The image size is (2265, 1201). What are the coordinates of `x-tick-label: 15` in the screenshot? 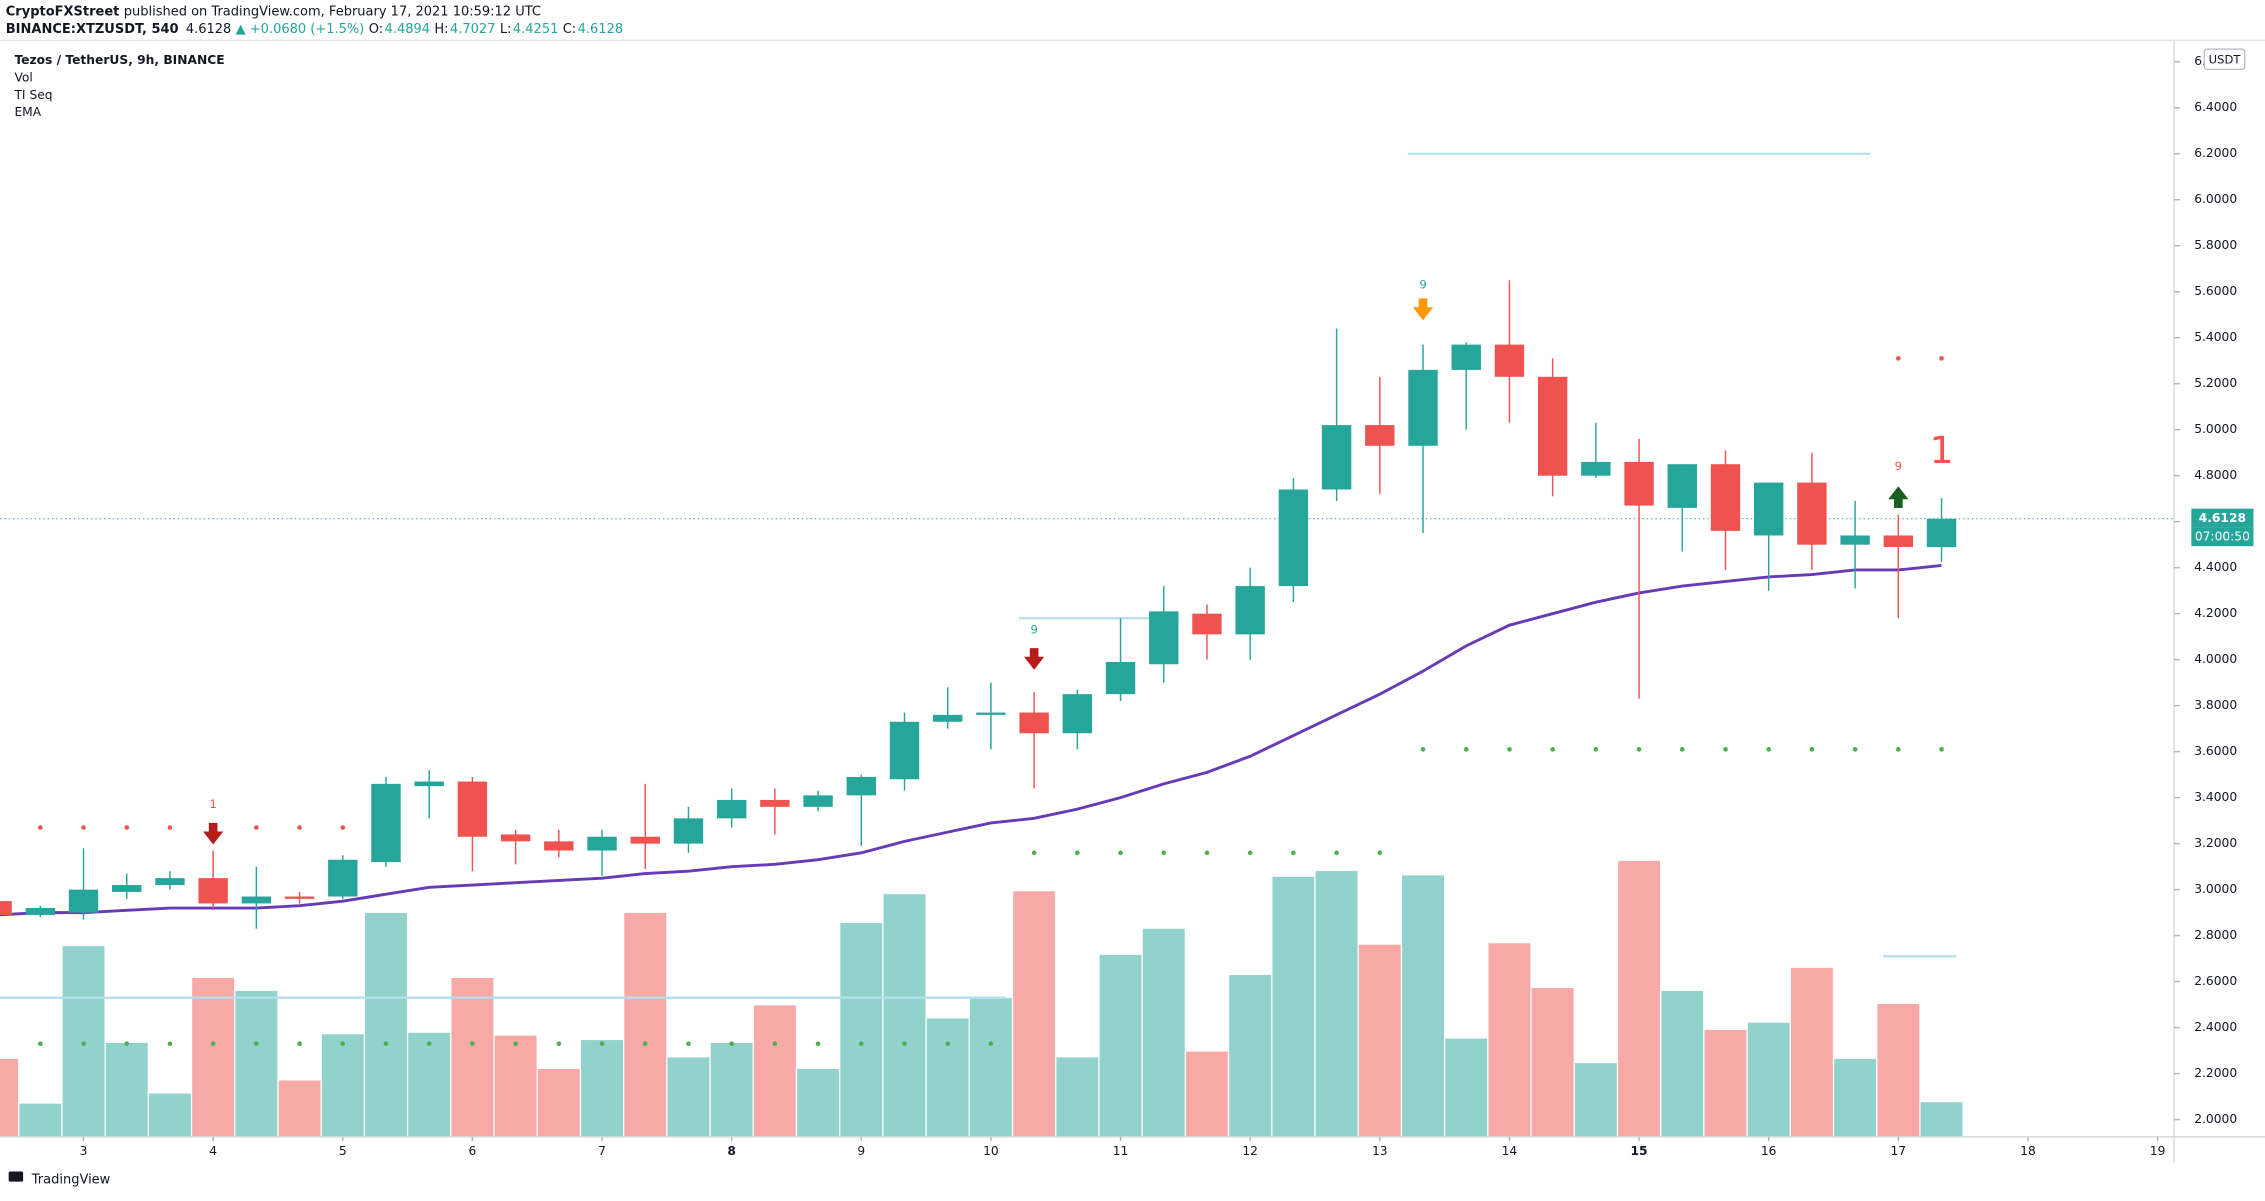 It's located at (1639, 1151).